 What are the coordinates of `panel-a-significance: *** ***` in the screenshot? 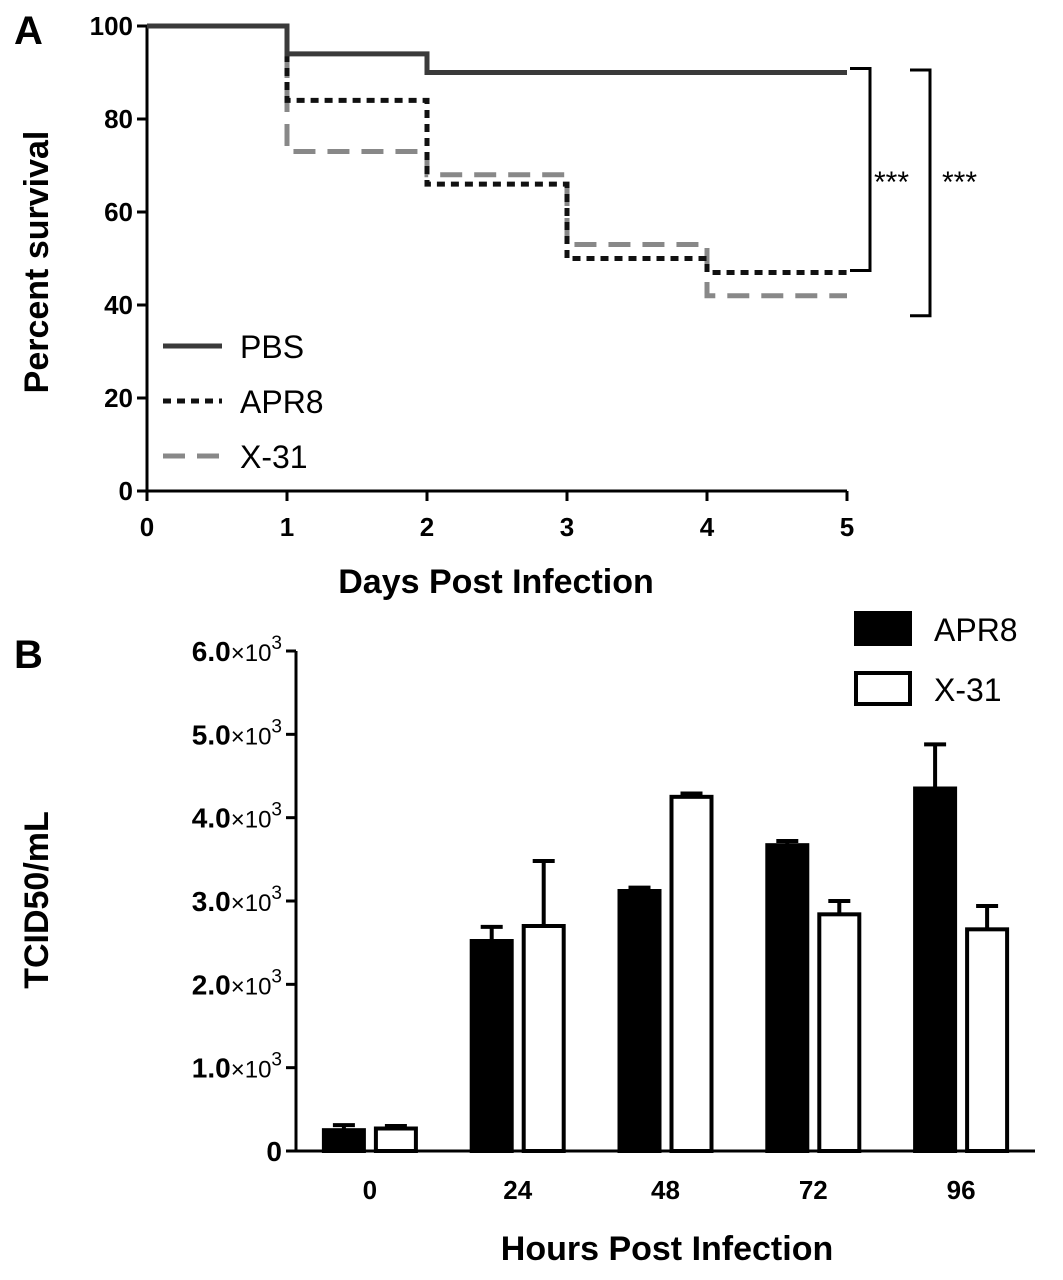 It's located at (913, 192).